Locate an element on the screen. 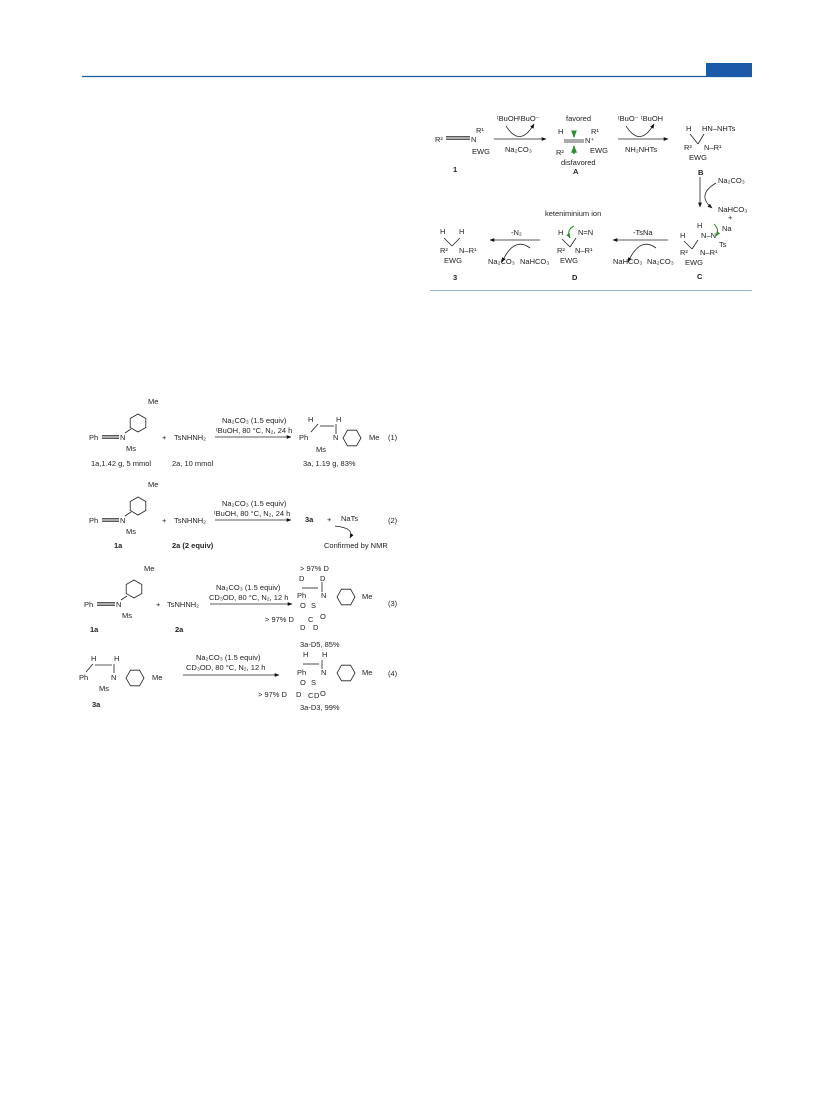  atom: N–N is located at coordinates (708, 235).